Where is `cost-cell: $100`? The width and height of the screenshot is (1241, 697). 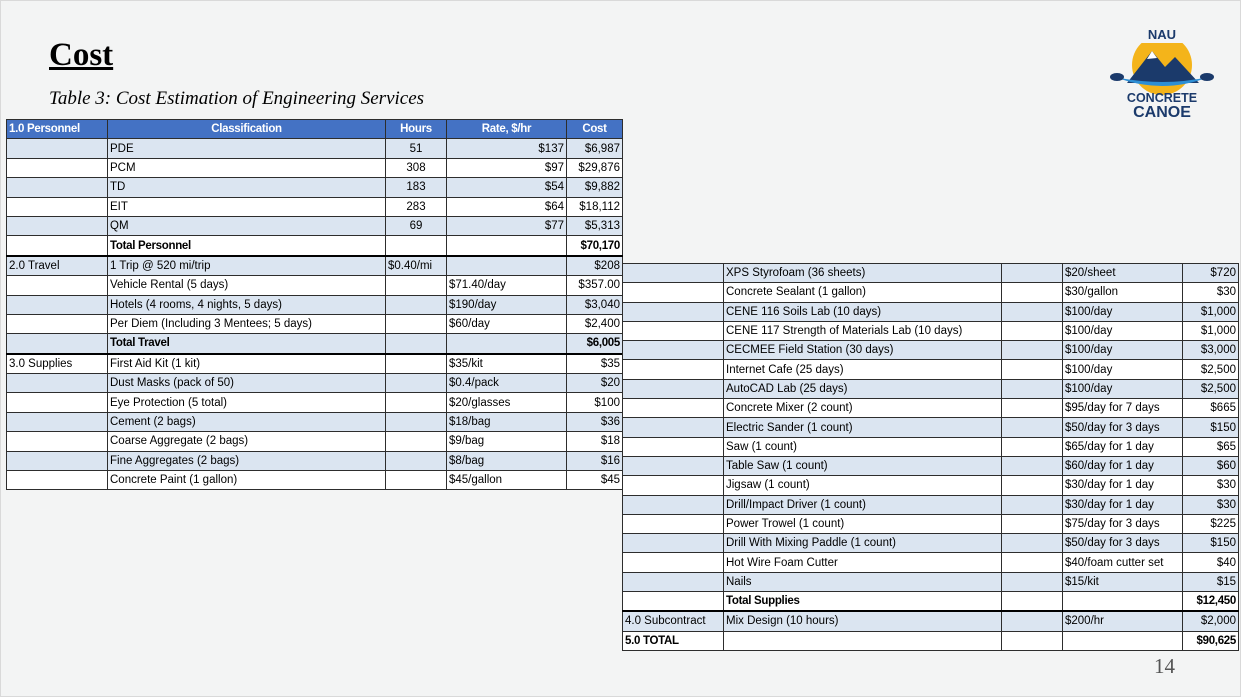 cost-cell: $100 is located at coordinates (594, 402).